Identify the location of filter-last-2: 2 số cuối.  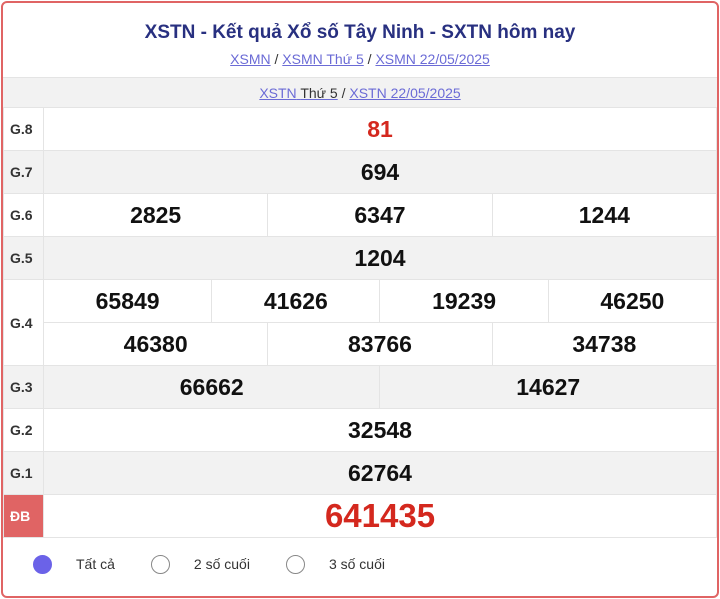
(200, 564).